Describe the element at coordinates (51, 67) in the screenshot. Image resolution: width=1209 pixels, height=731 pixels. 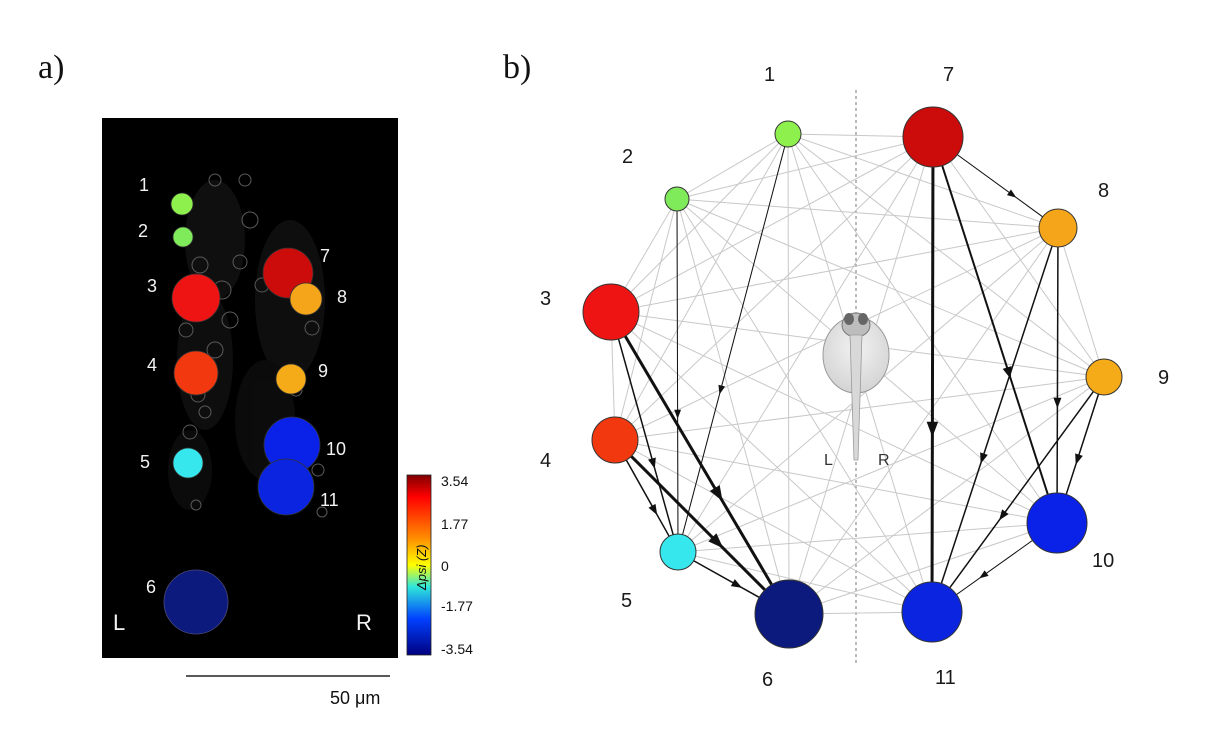
I see `panel-a-label: a)` at that location.